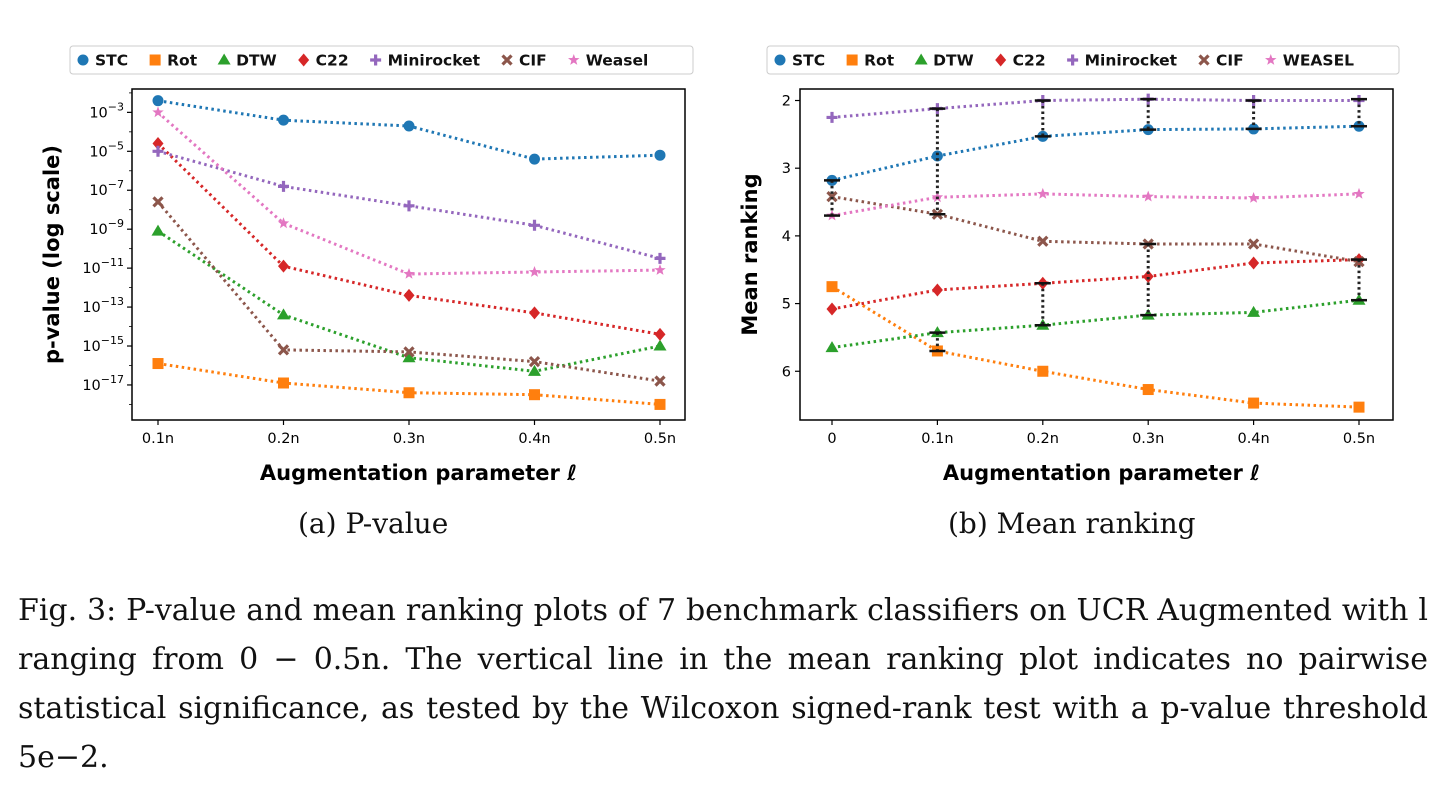 This screenshot has width=1447, height=802. I want to click on legend-label-cif: CIF, so click(533, 61).